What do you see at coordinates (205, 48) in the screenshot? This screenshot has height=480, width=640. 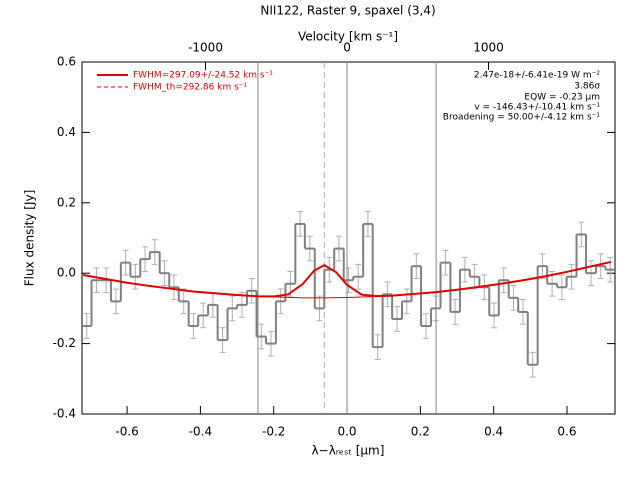 I see `x2-tick-label: -1000` at bounding box center [205, 48].